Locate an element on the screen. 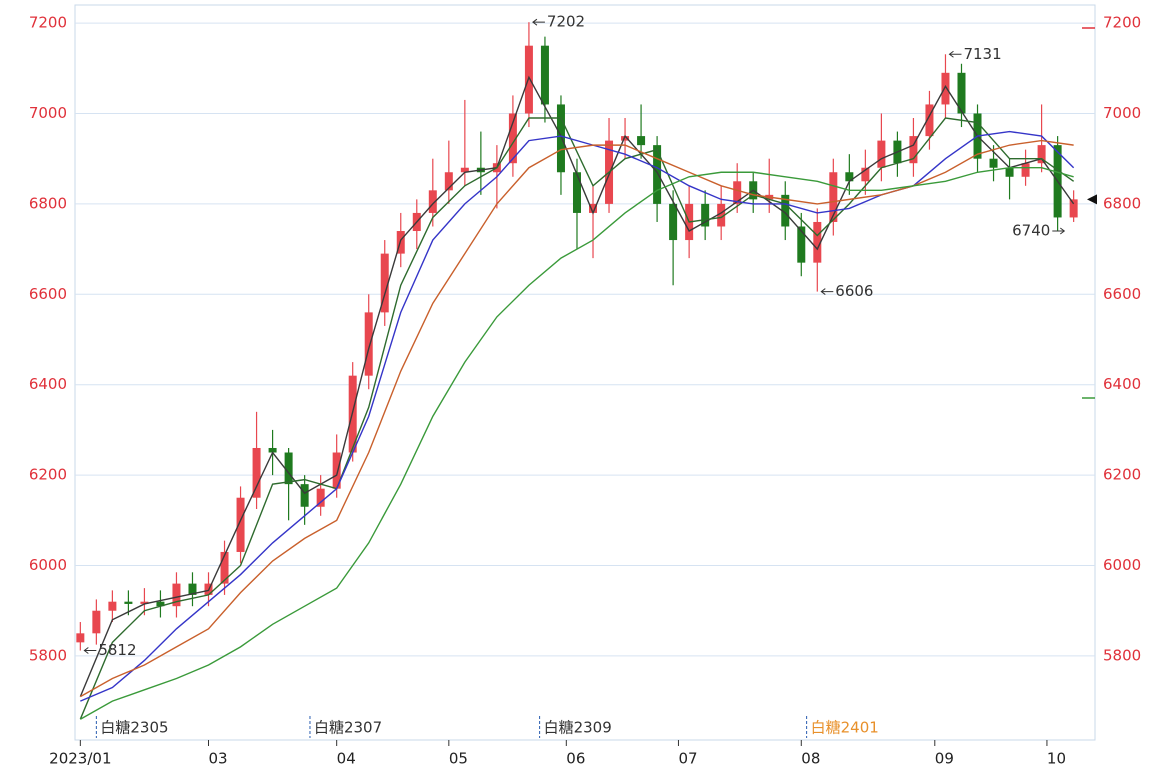 The height and width of the screenshot is (772, 1155). annotation-label: 7202 is located at coordinates (566, 22).